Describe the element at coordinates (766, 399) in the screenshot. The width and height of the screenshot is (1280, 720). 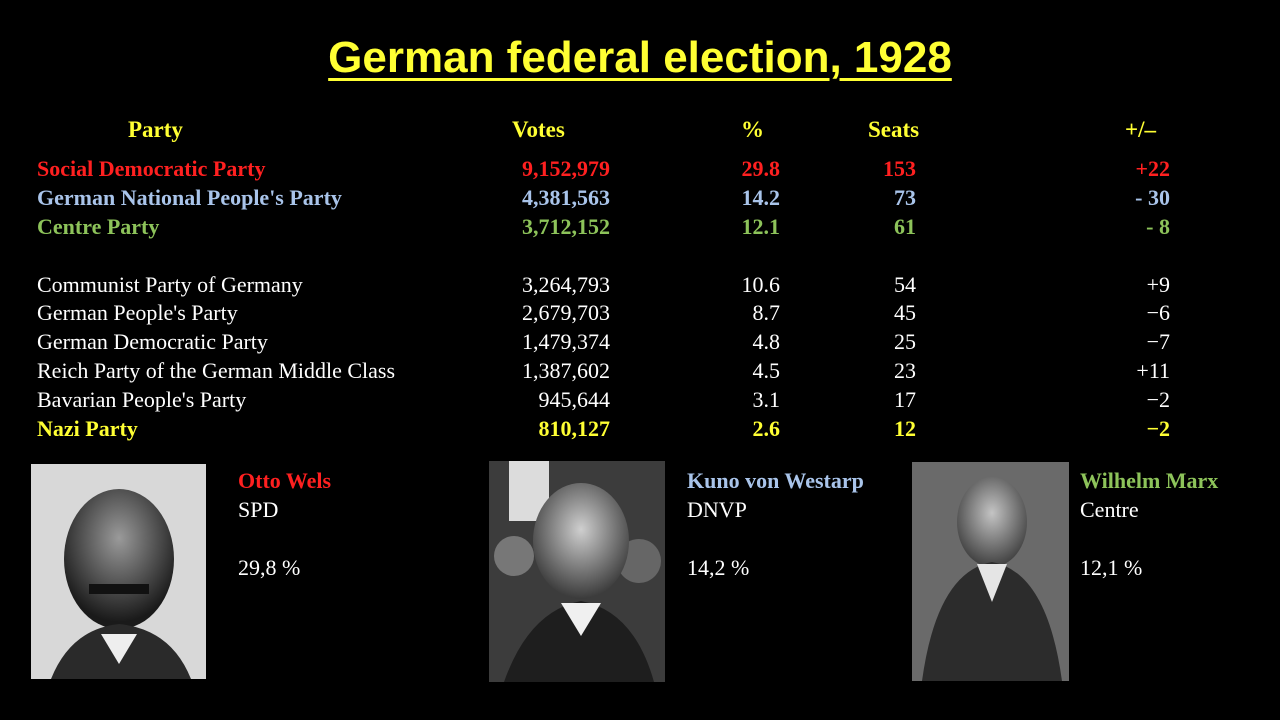
I see `percent-value: 3.1` at that location.